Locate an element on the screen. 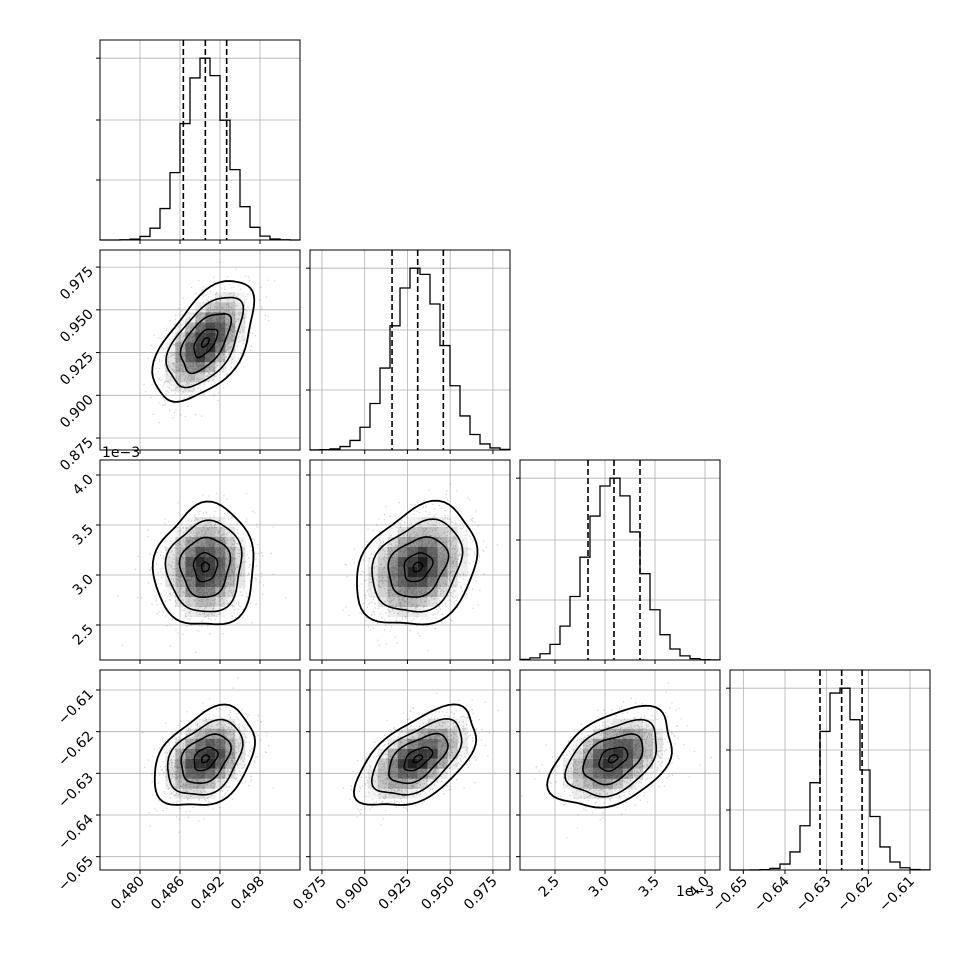 This screenshot has width=970, height=970. y-tick-label: −0.63 is located at coordinates (76, 791).